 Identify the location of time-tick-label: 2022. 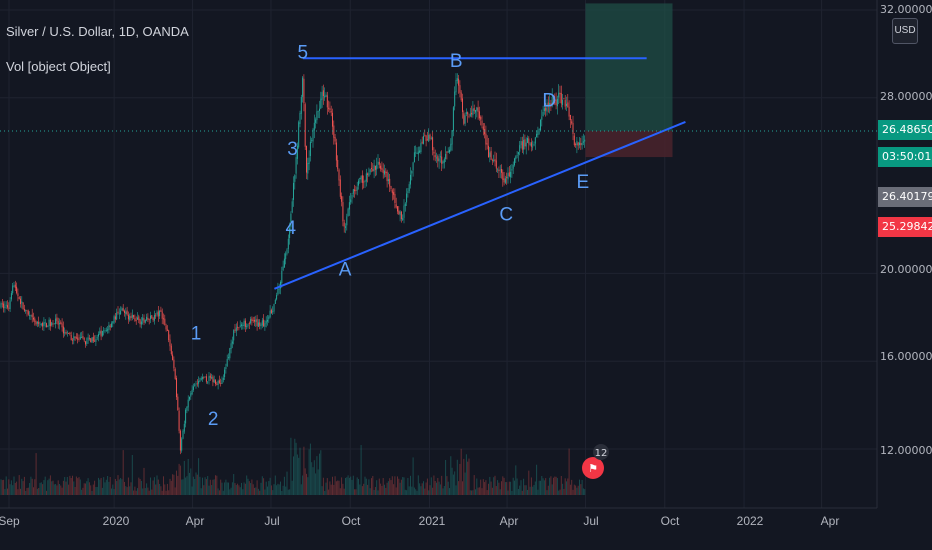
(750, 521).